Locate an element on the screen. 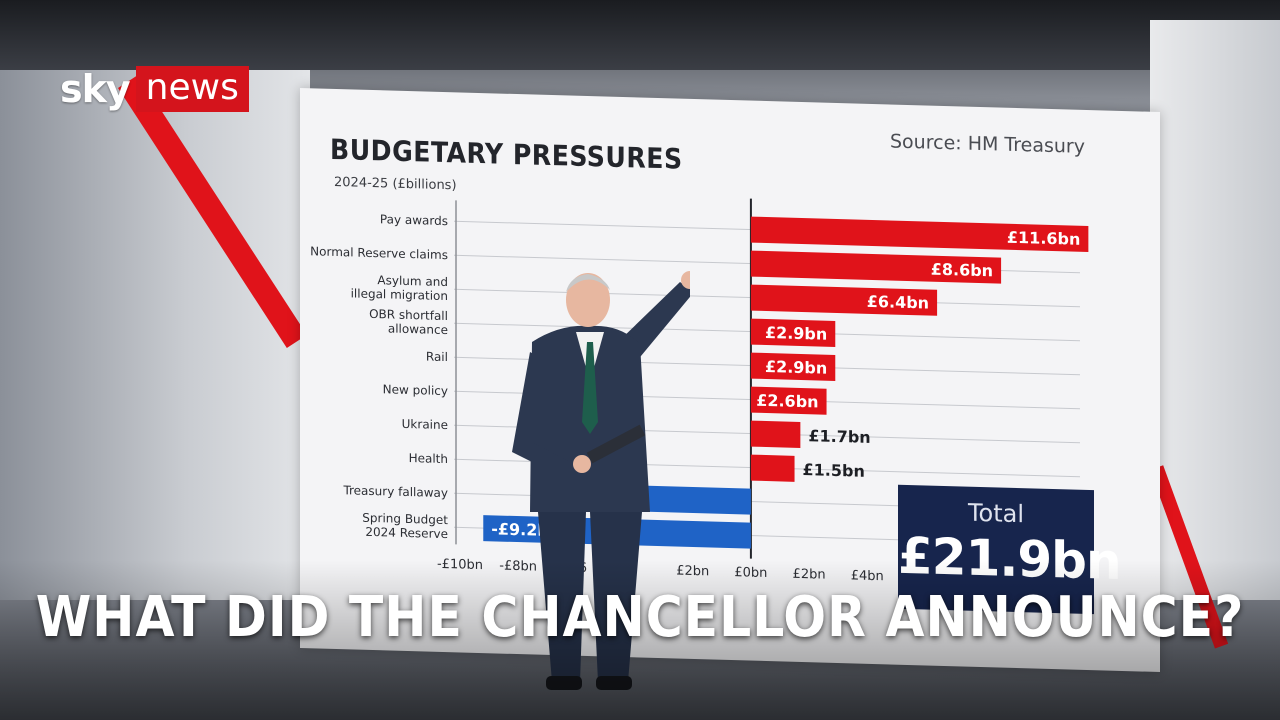 The height and width of the screenshot is (720, 1280). category-label: Normal Reserve claims is located at coordinates (379, 253).